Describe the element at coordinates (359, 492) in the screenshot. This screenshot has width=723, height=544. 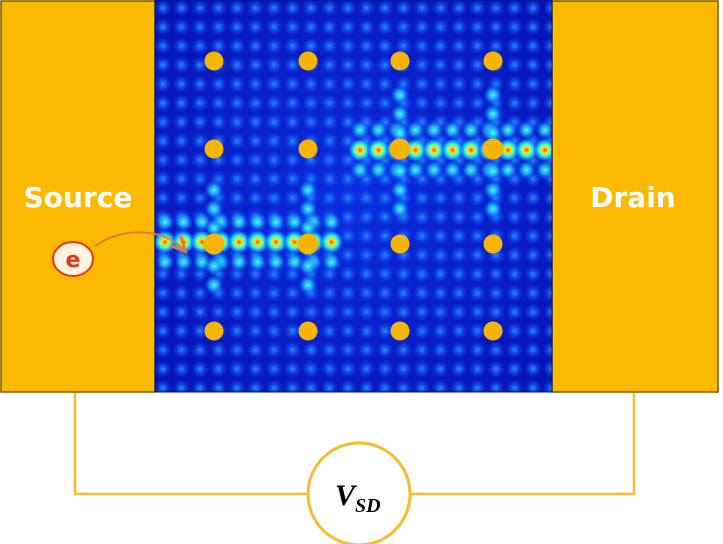
I see `voltmeter: VSD` at that location.